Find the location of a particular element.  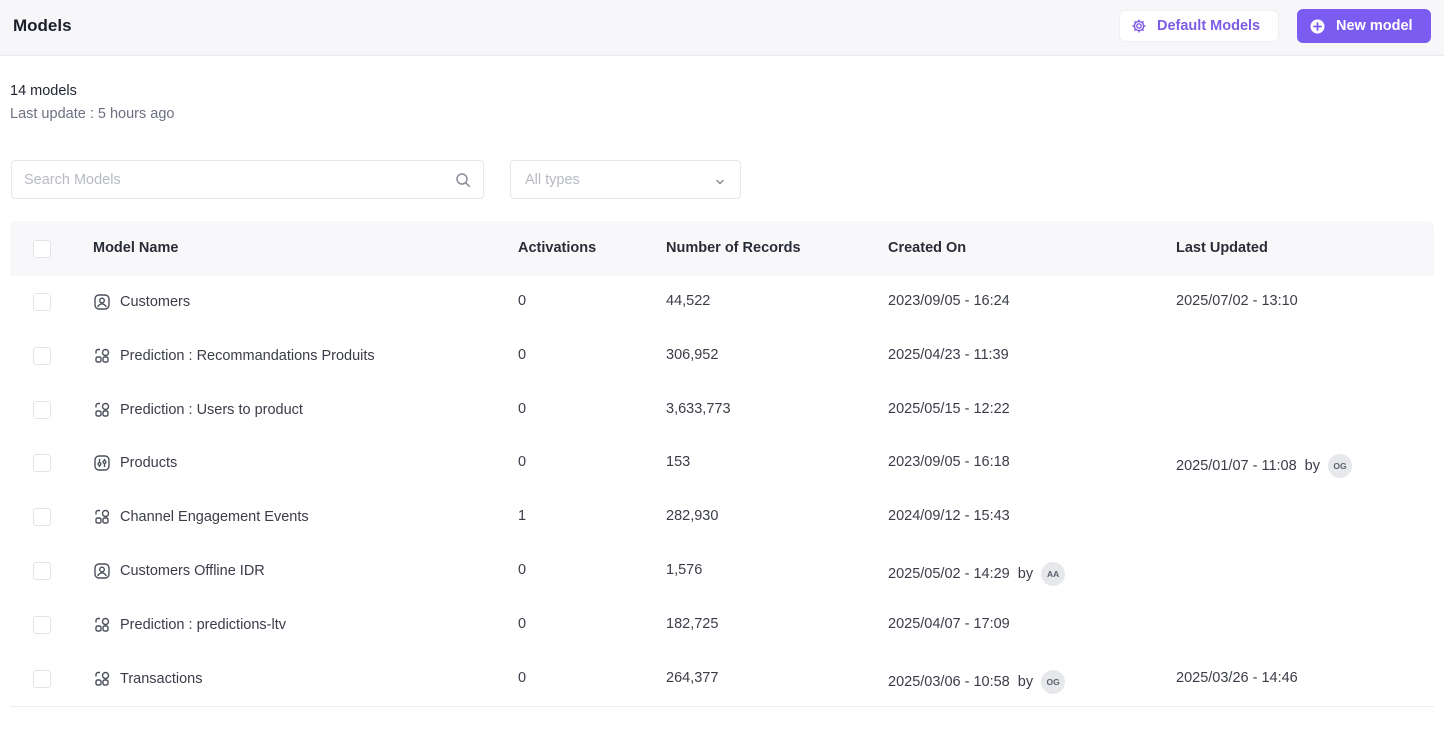

last-updated-cell-text: 2025/03/26 - 14:46 is located at coordinates (1237, 677).